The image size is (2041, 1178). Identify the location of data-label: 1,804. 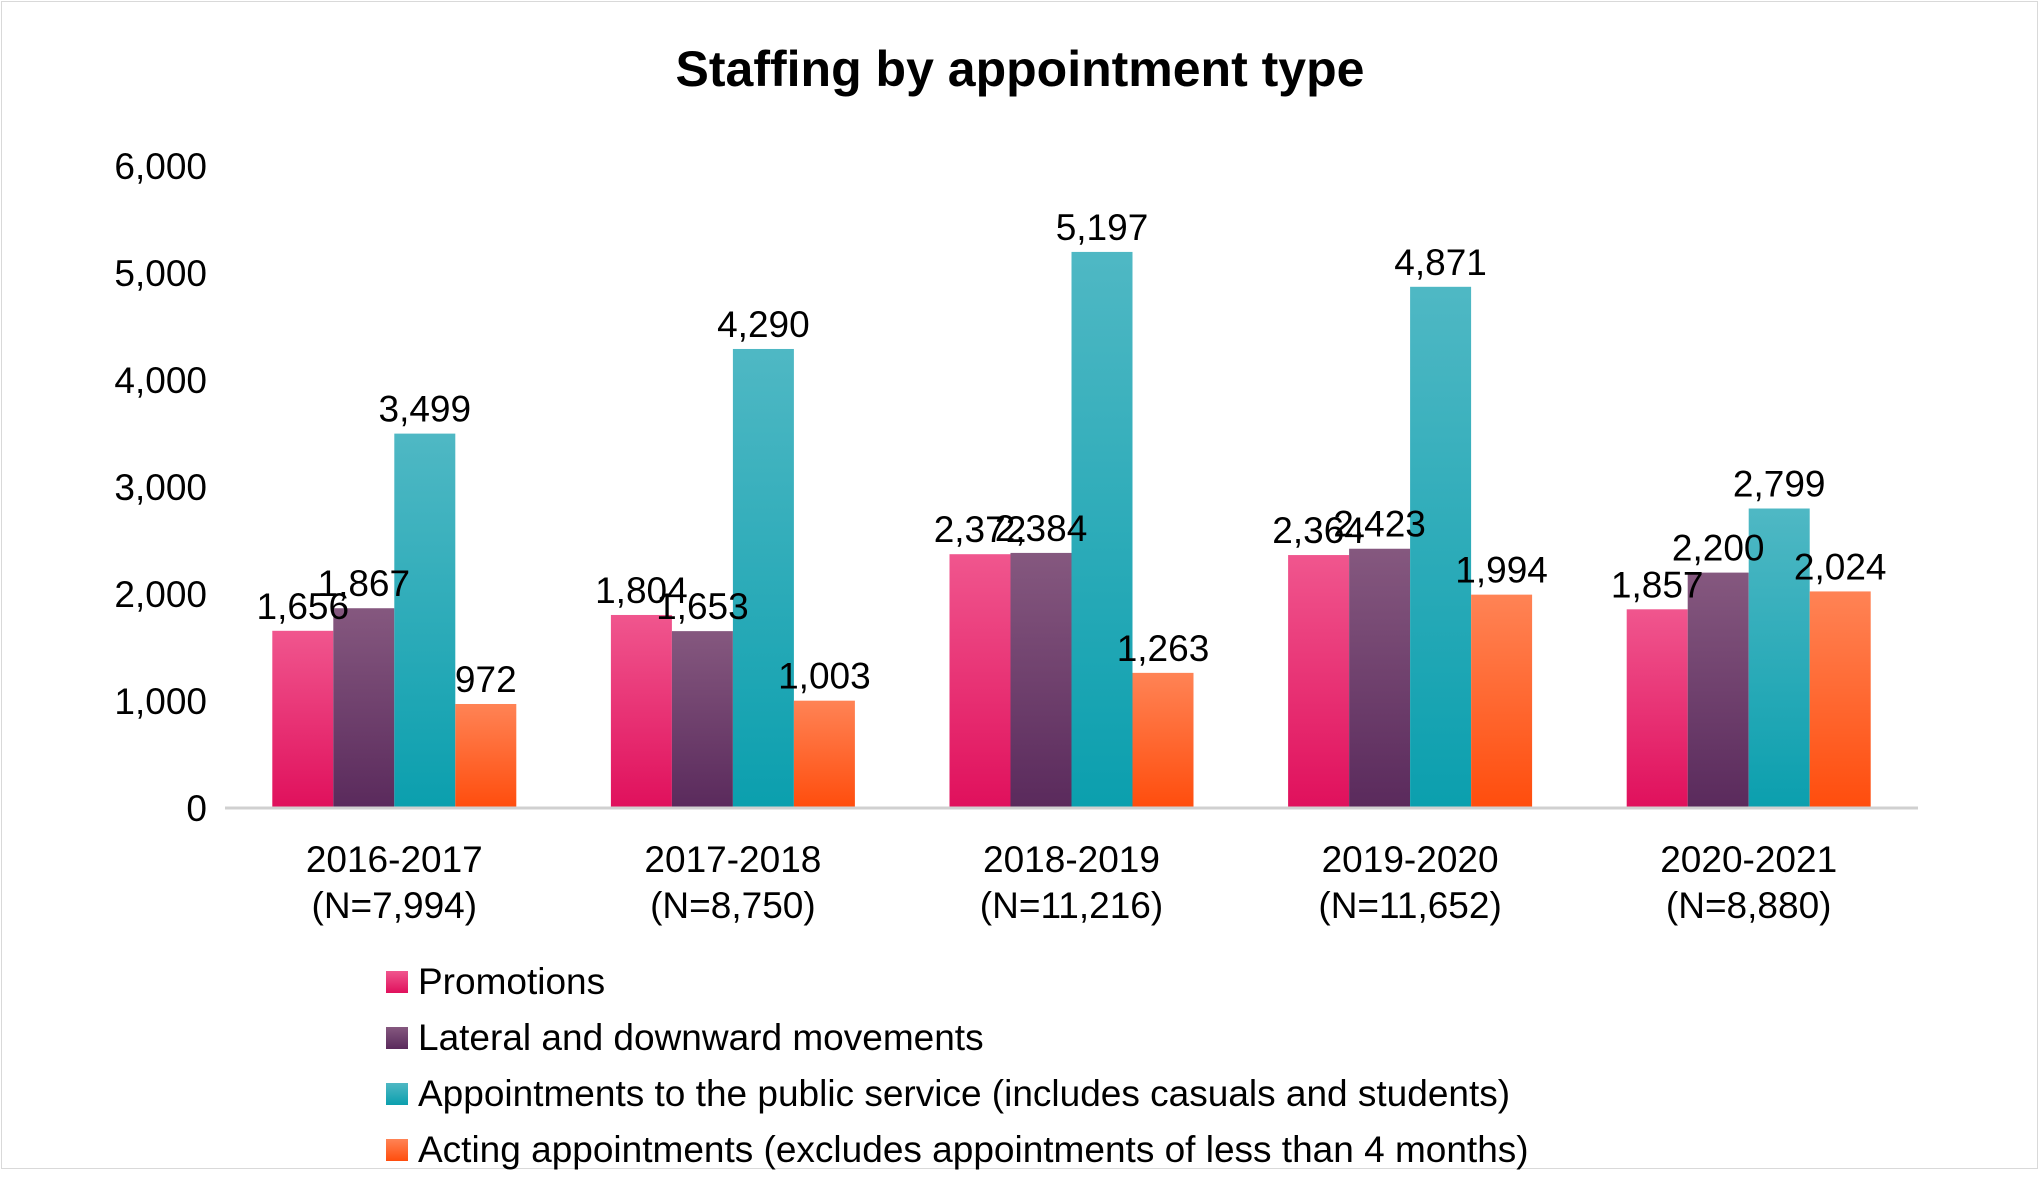
(641, 590).